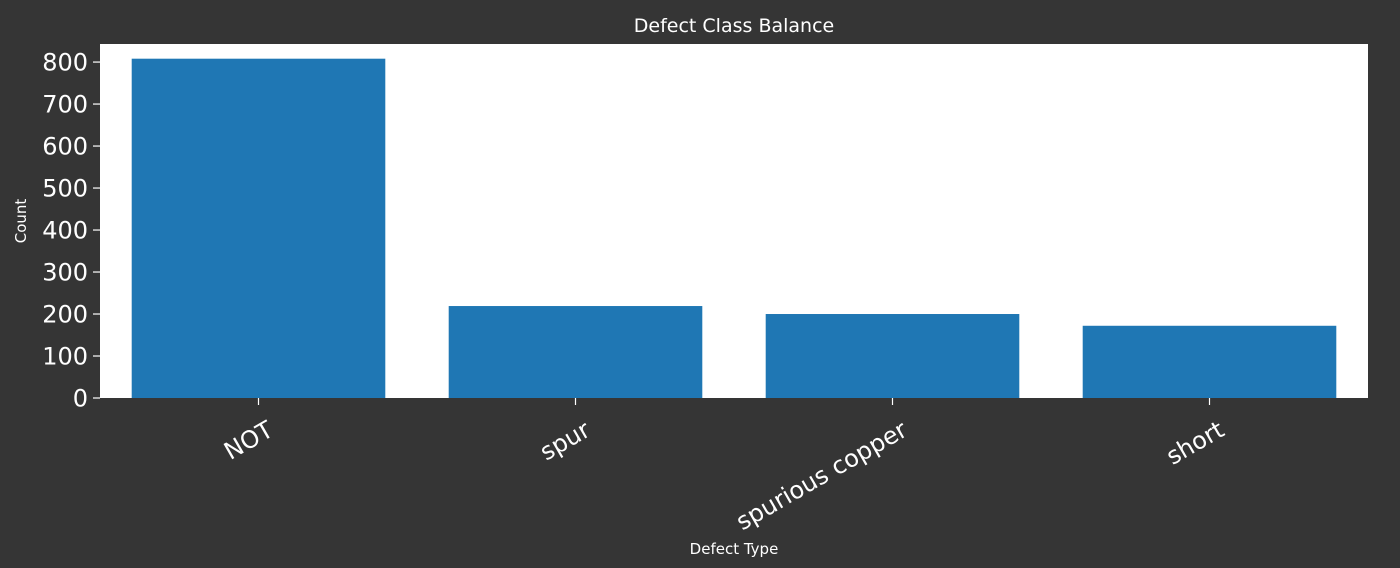 Image resolution: width=1400 pixels, height=568 pixels. I want to click on x-axis-label: Defect Type, so click(734, 549).